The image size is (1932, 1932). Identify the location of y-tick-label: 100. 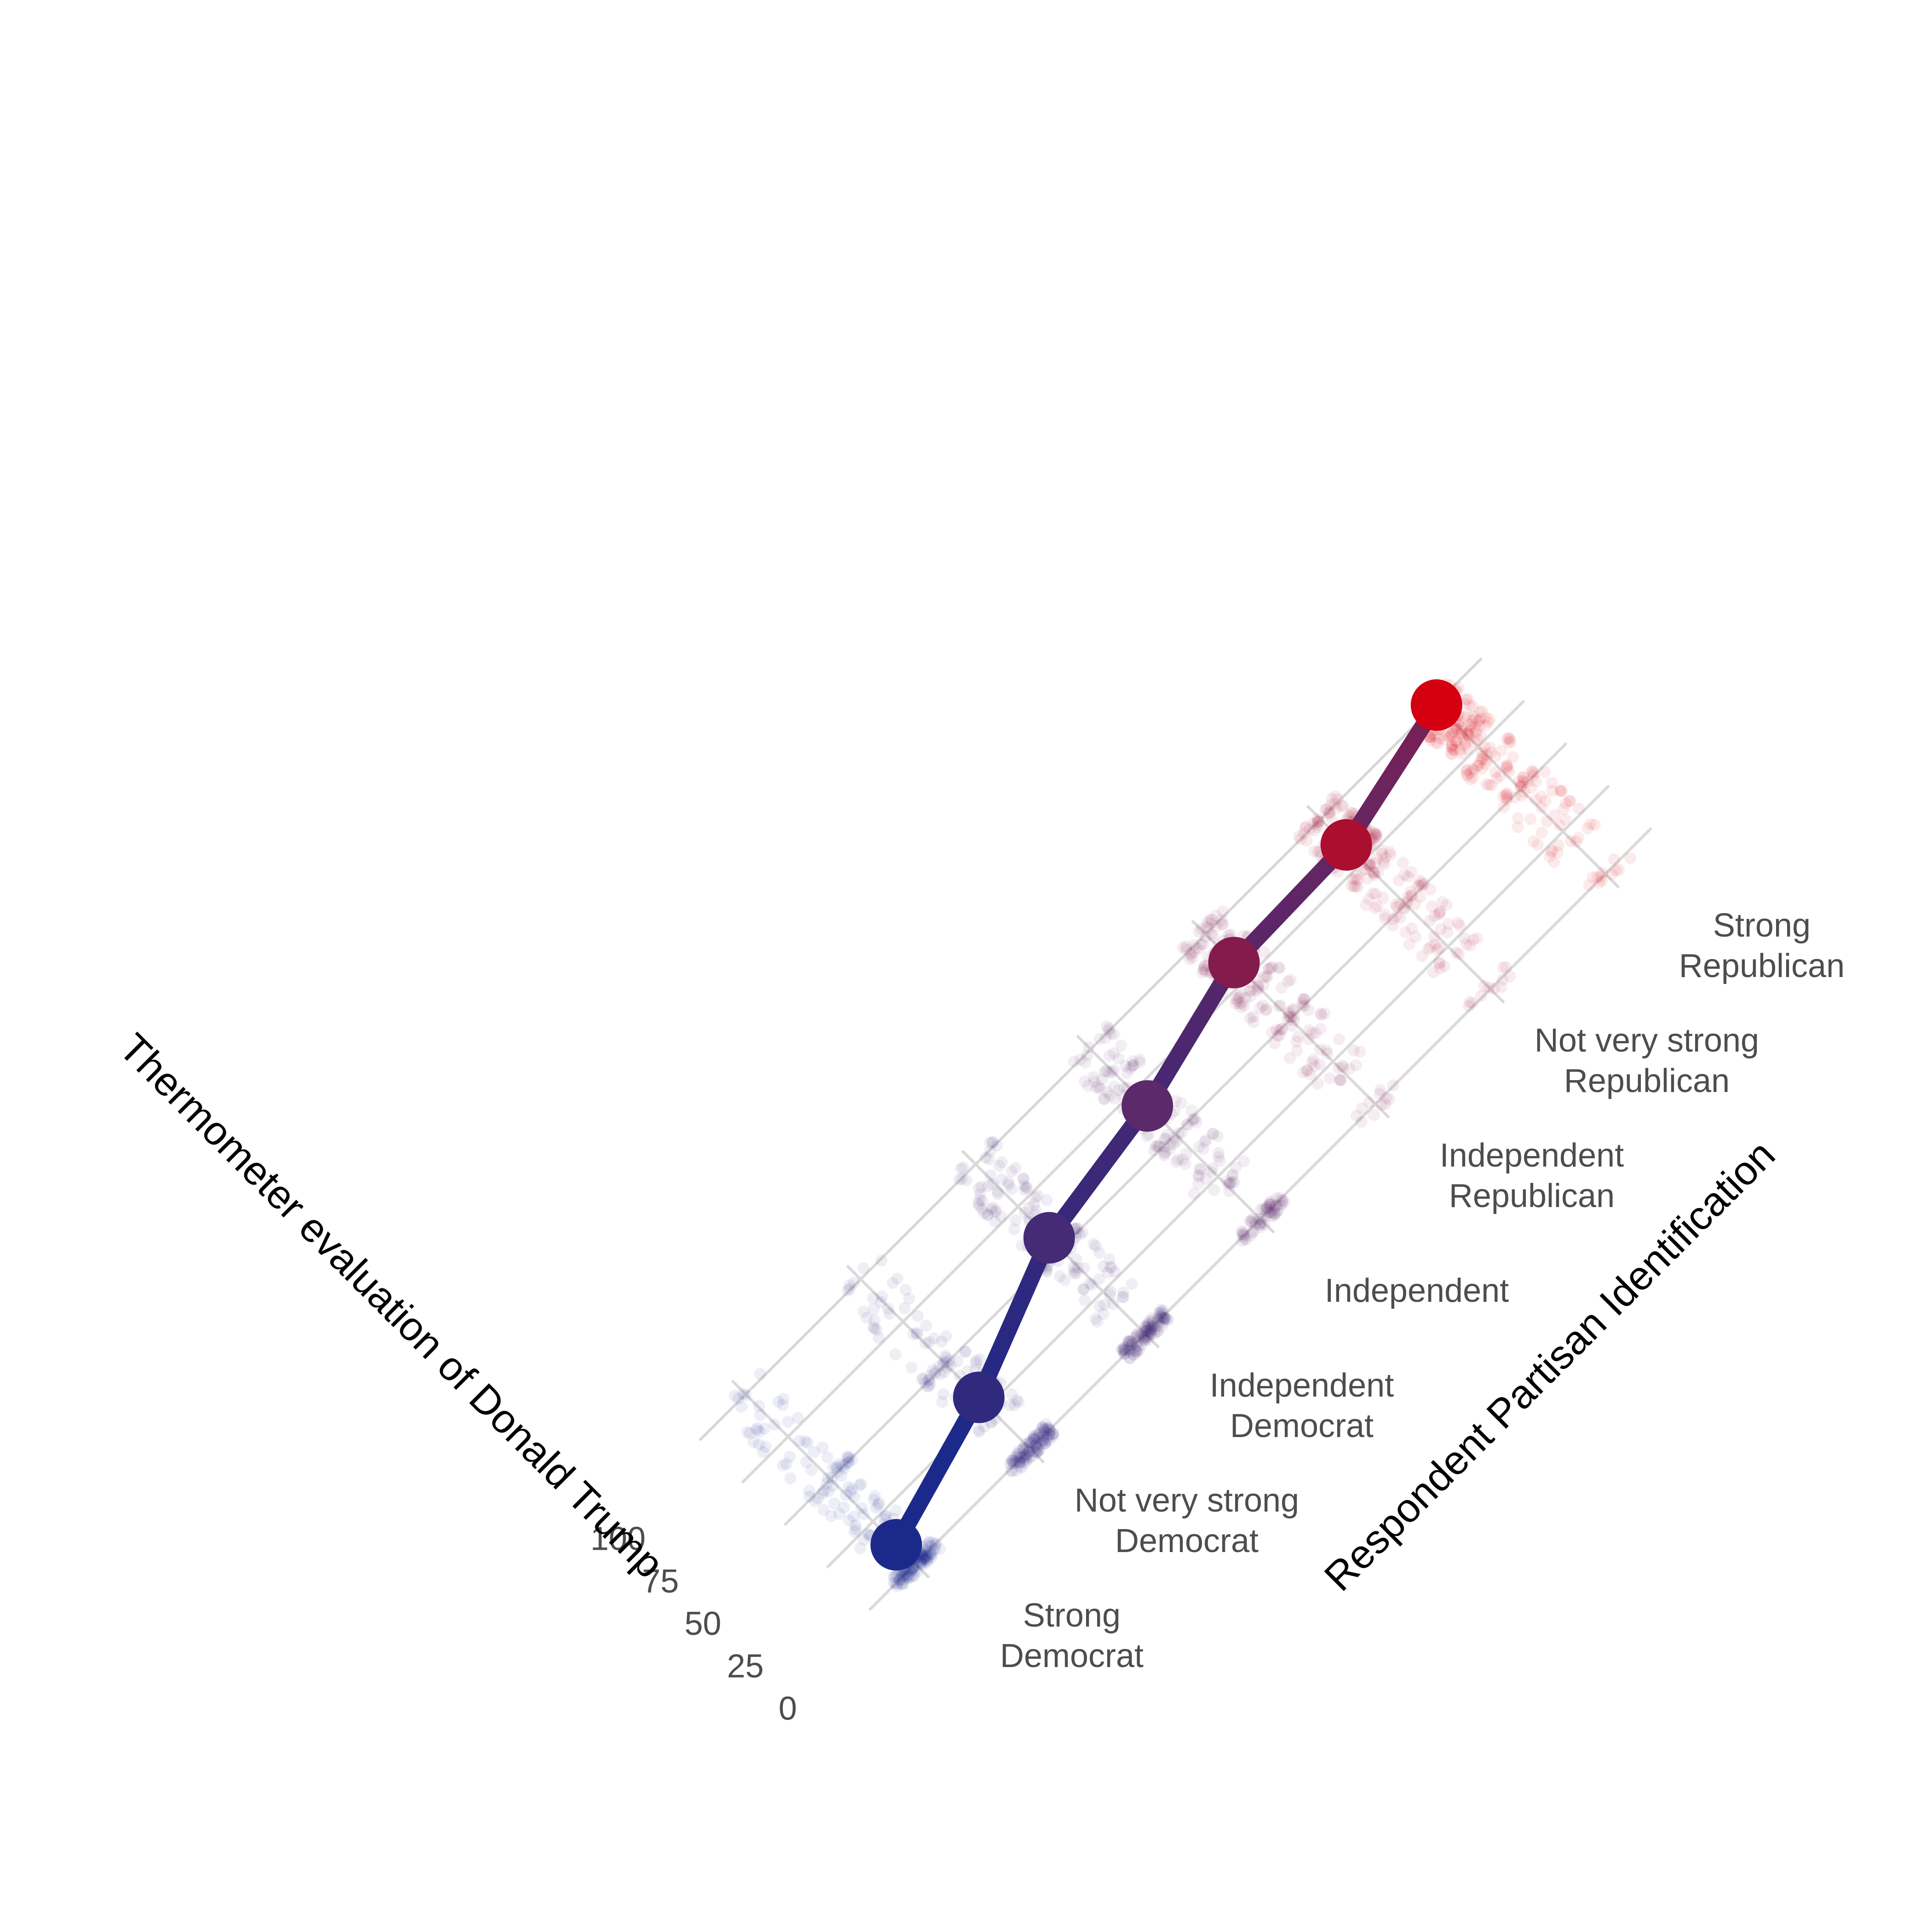
(617, 1539).